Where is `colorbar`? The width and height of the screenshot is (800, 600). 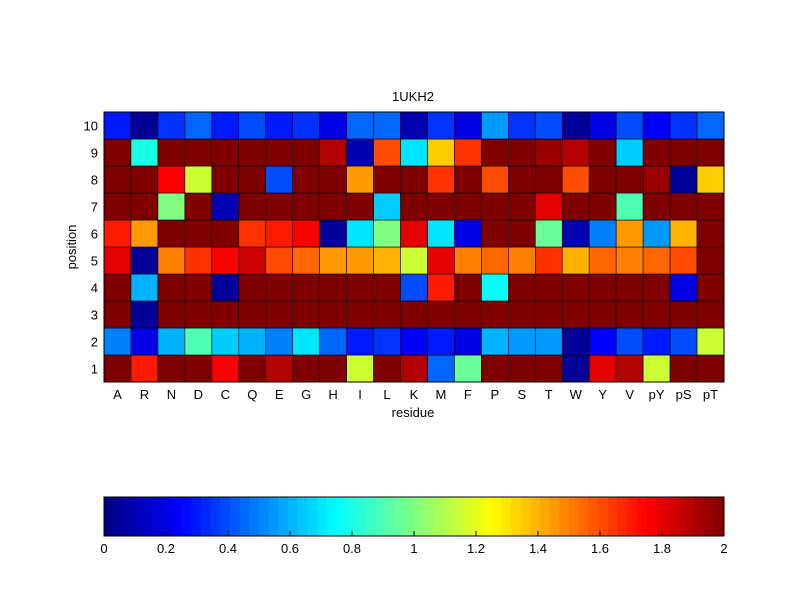 colorbar is located at coordinates (414, 516).